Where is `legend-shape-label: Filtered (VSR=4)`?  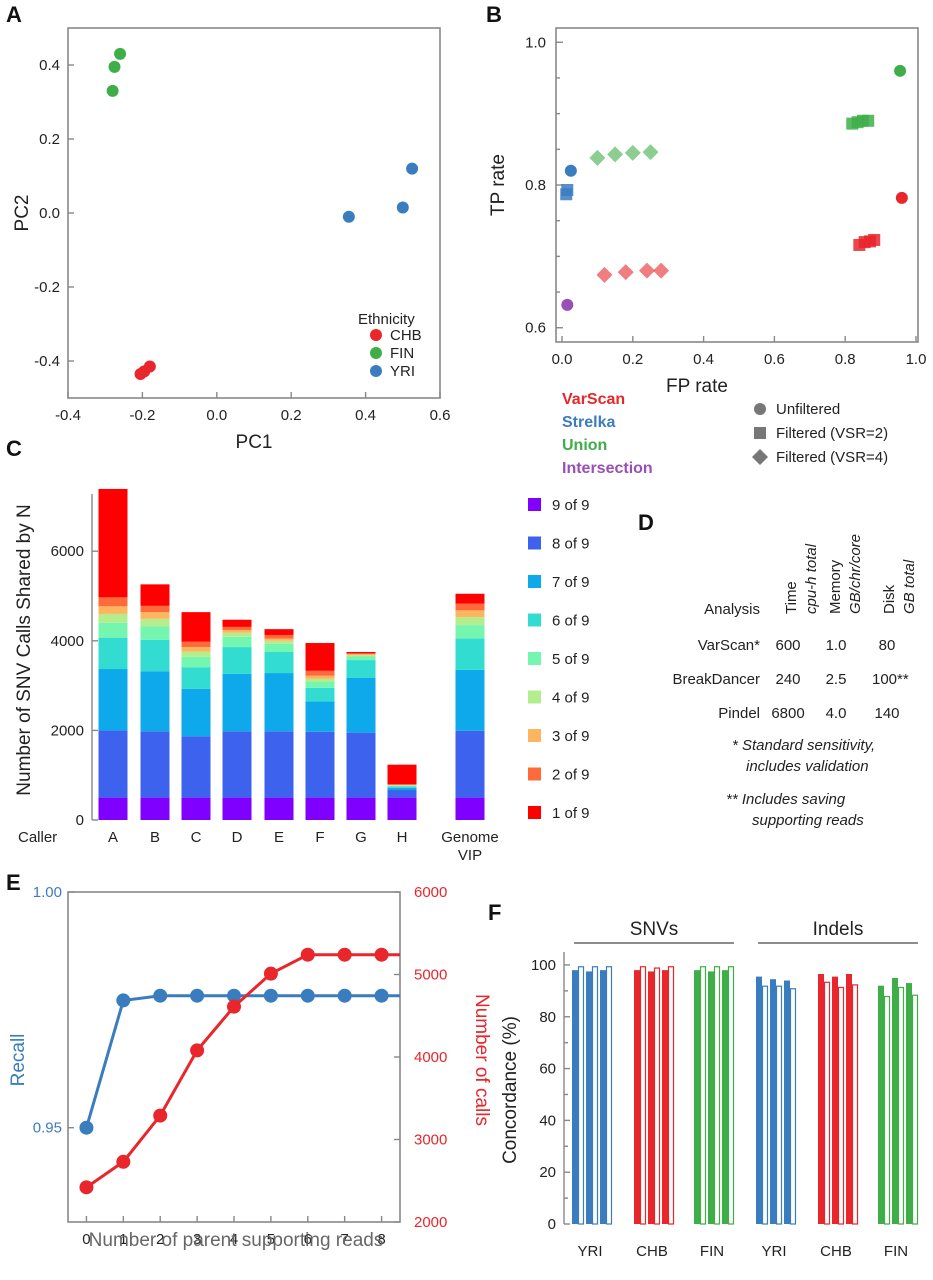 legend-shape-label: Filtered (VSR=4) is located at coordinates (832, 457).